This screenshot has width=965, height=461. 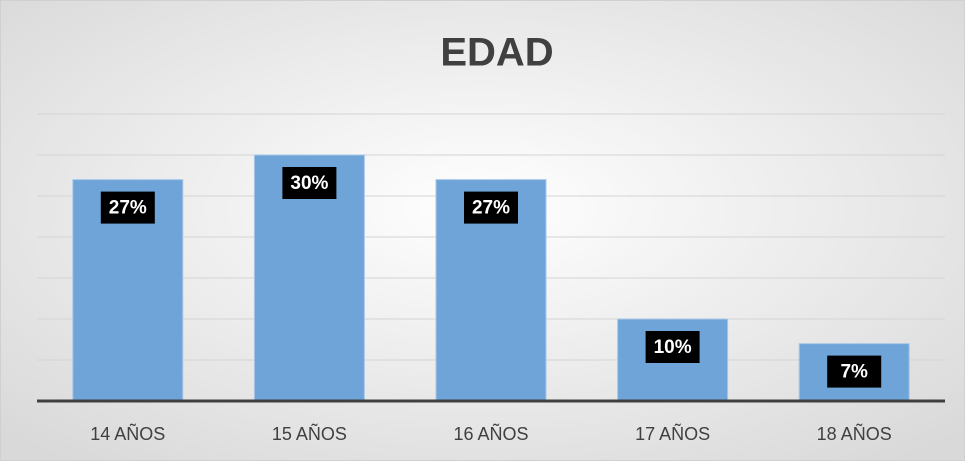 What do you see at coordinates (309, 433) in the screenshot?
I see `x-tick-label: 15 AÑOS` at bounding box center [309, 433].